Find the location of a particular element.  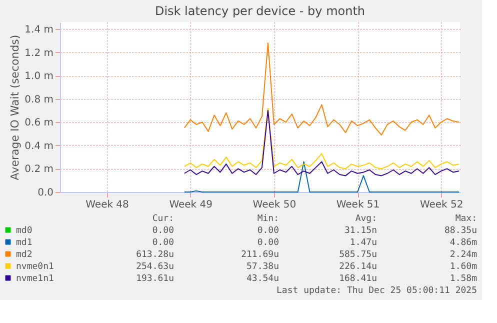

text: Max: is located at coordinates (466, 219).